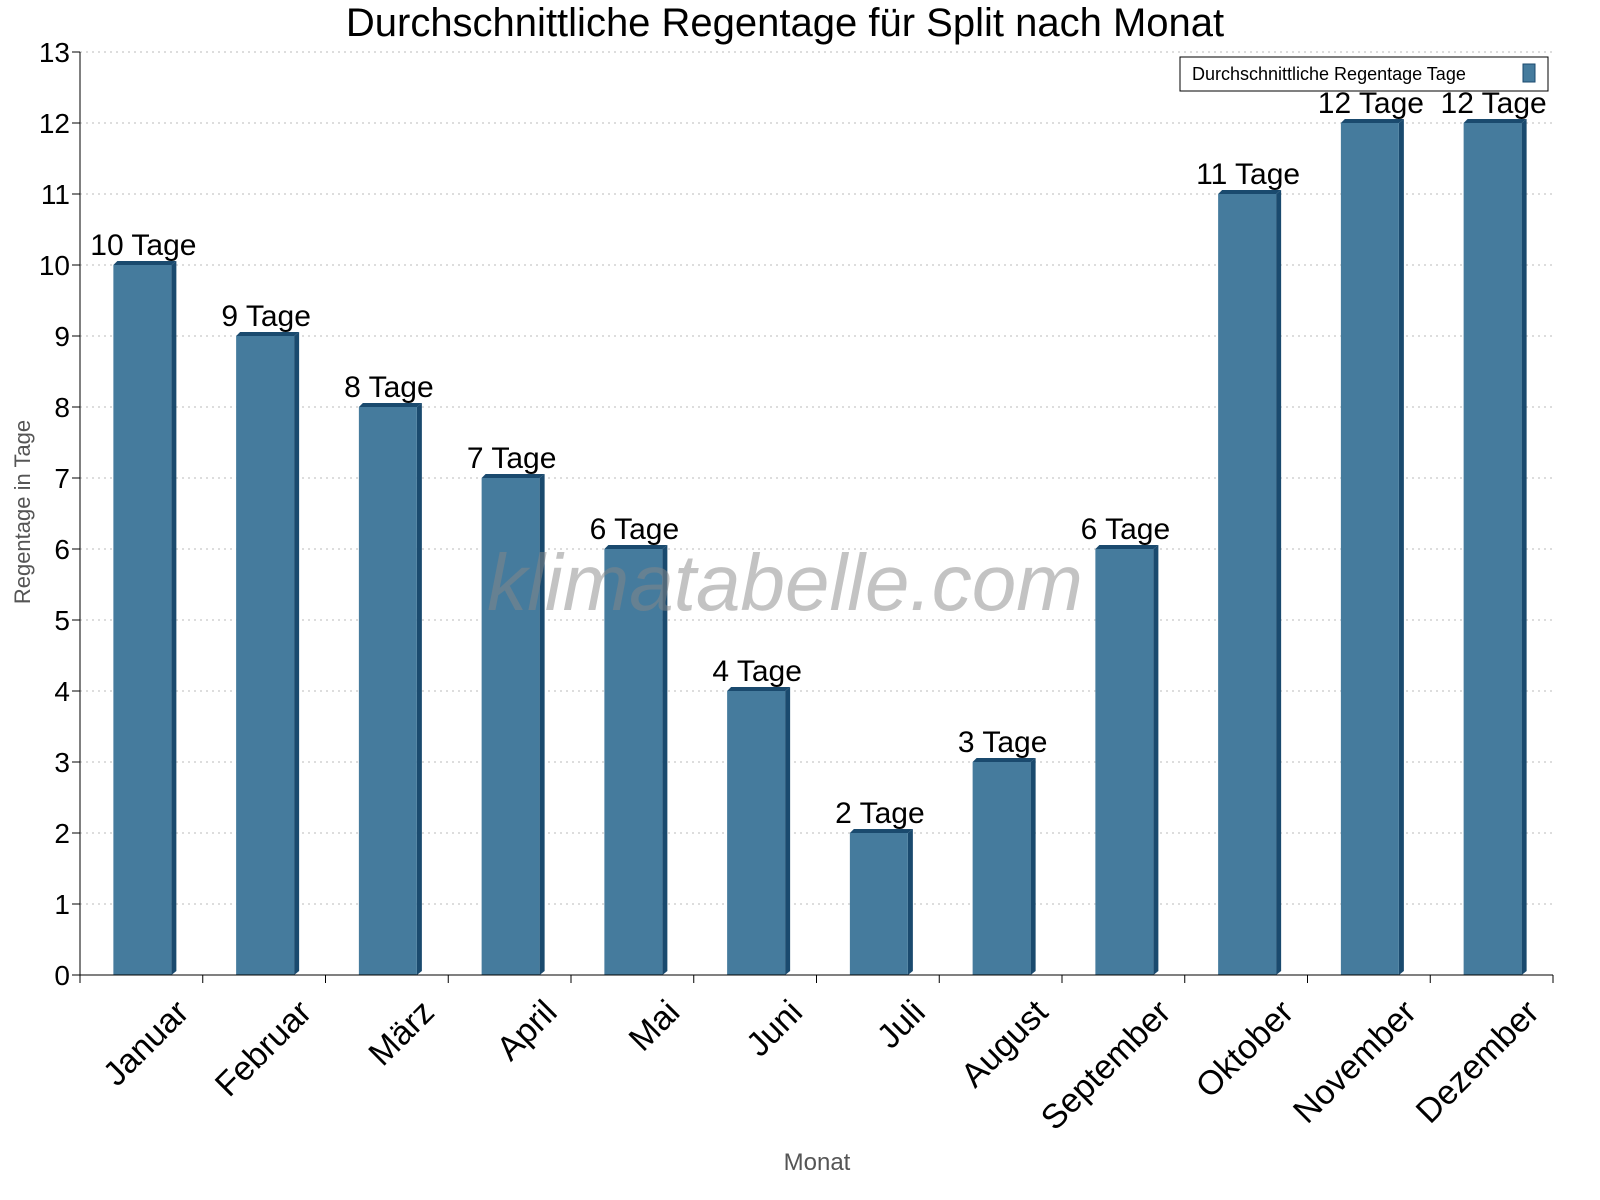 The image size is (1600, 1200). Describe the element at coordinates (1478, 1062) in the screenshot. I see `x-tick-label: Dezember` at that location.